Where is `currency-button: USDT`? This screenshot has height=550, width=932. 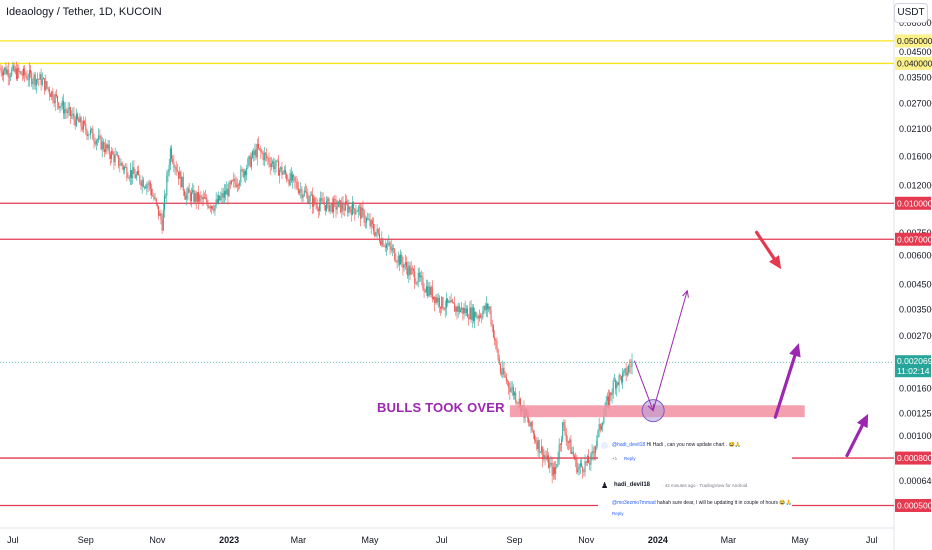 currency-button: USDT is located at coordinates (911, 13).